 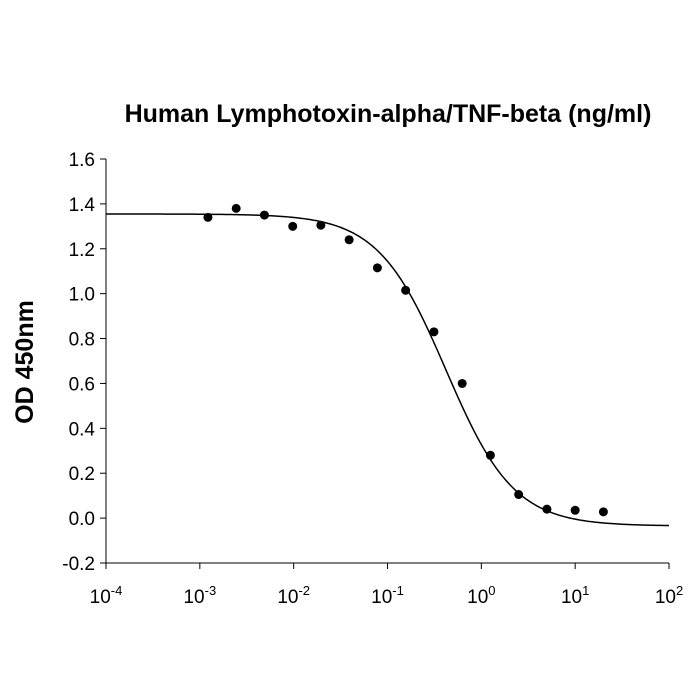 What do you see at coordinates (84, 362) in the screenshot?
I see `y-ticks: -0.2 0.0 0.2 0.4 0.6 0.8 1.0 1.2 1.4 1.6` at bounding box center [84, 362].